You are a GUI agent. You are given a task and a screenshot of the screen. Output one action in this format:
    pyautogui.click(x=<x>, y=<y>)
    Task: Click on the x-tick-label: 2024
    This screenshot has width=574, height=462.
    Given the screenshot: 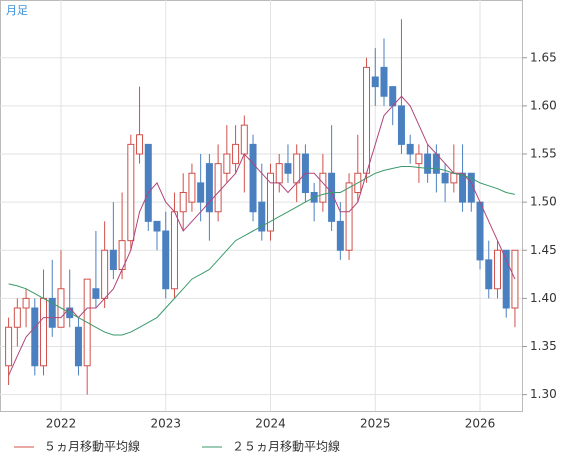 What is the action you would take?
    pyautogui.click(x=270, y=424)
    